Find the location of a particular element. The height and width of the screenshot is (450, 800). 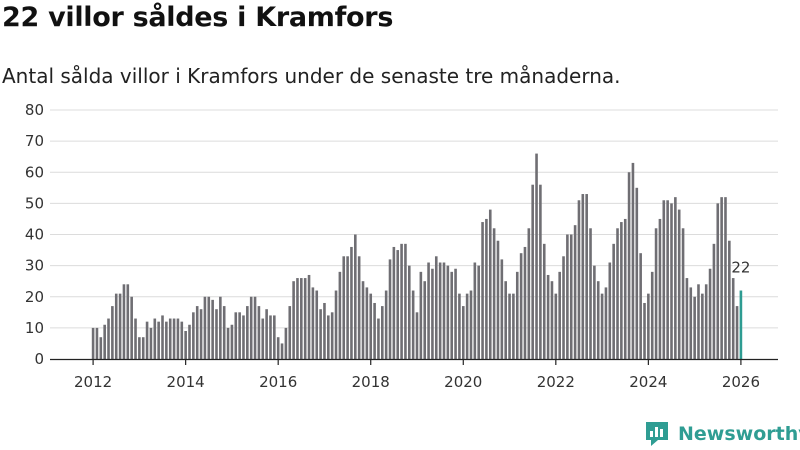

brand-name: Newsworthy is located at coordinates (739, 434).